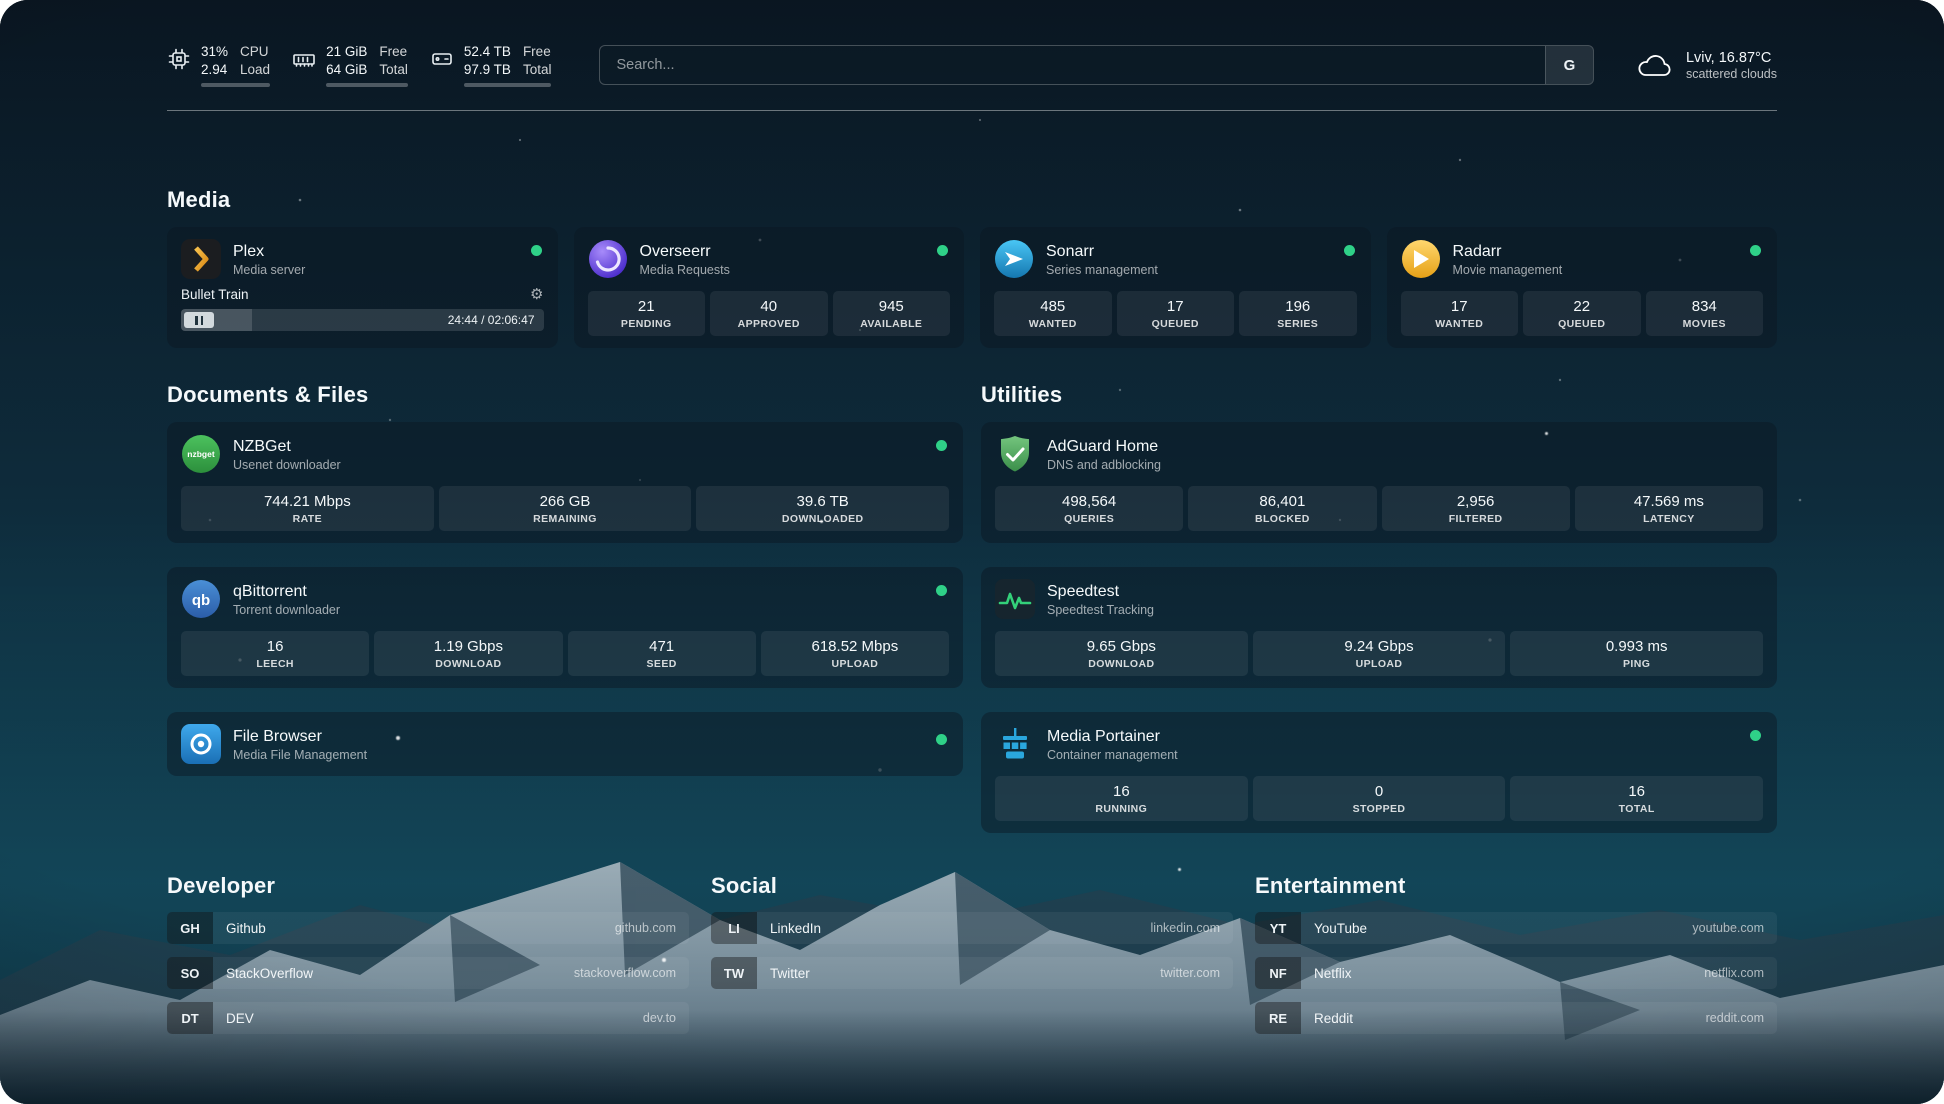 The height and width of the screenshot is (1104, 1944). I want to click on bookmark-linkedin: LI LinkedIn linkedin.com, so click(972, 928).